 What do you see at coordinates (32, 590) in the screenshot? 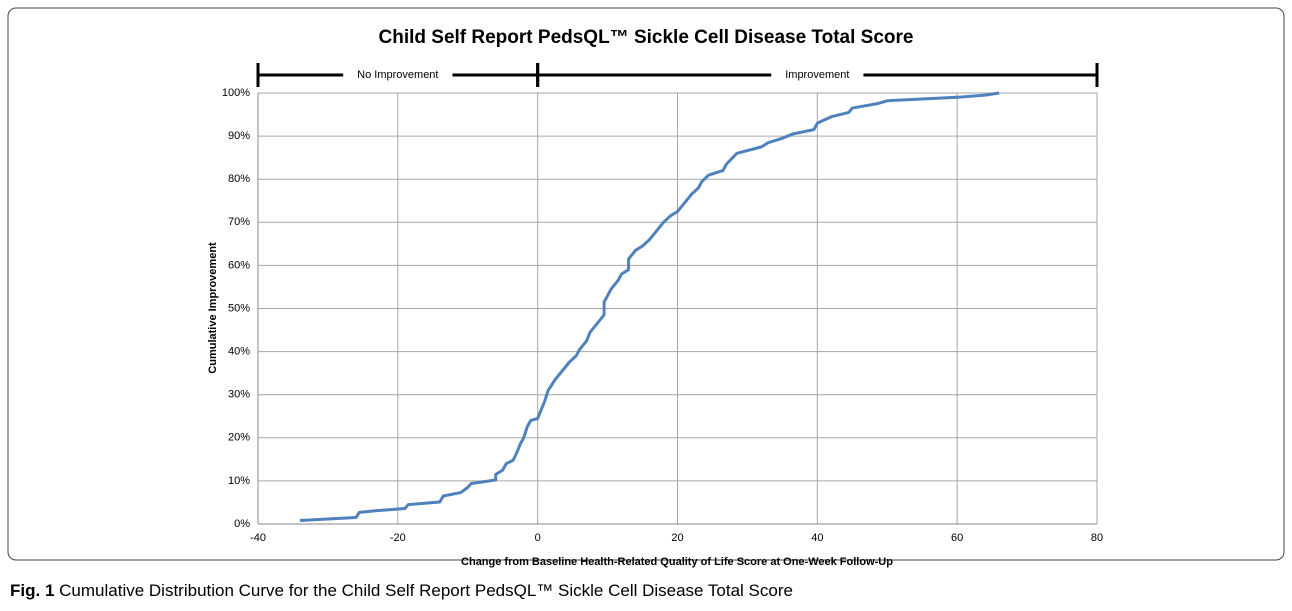
I see `caption-label: Fig. 1` at bounding box center [32, 590].